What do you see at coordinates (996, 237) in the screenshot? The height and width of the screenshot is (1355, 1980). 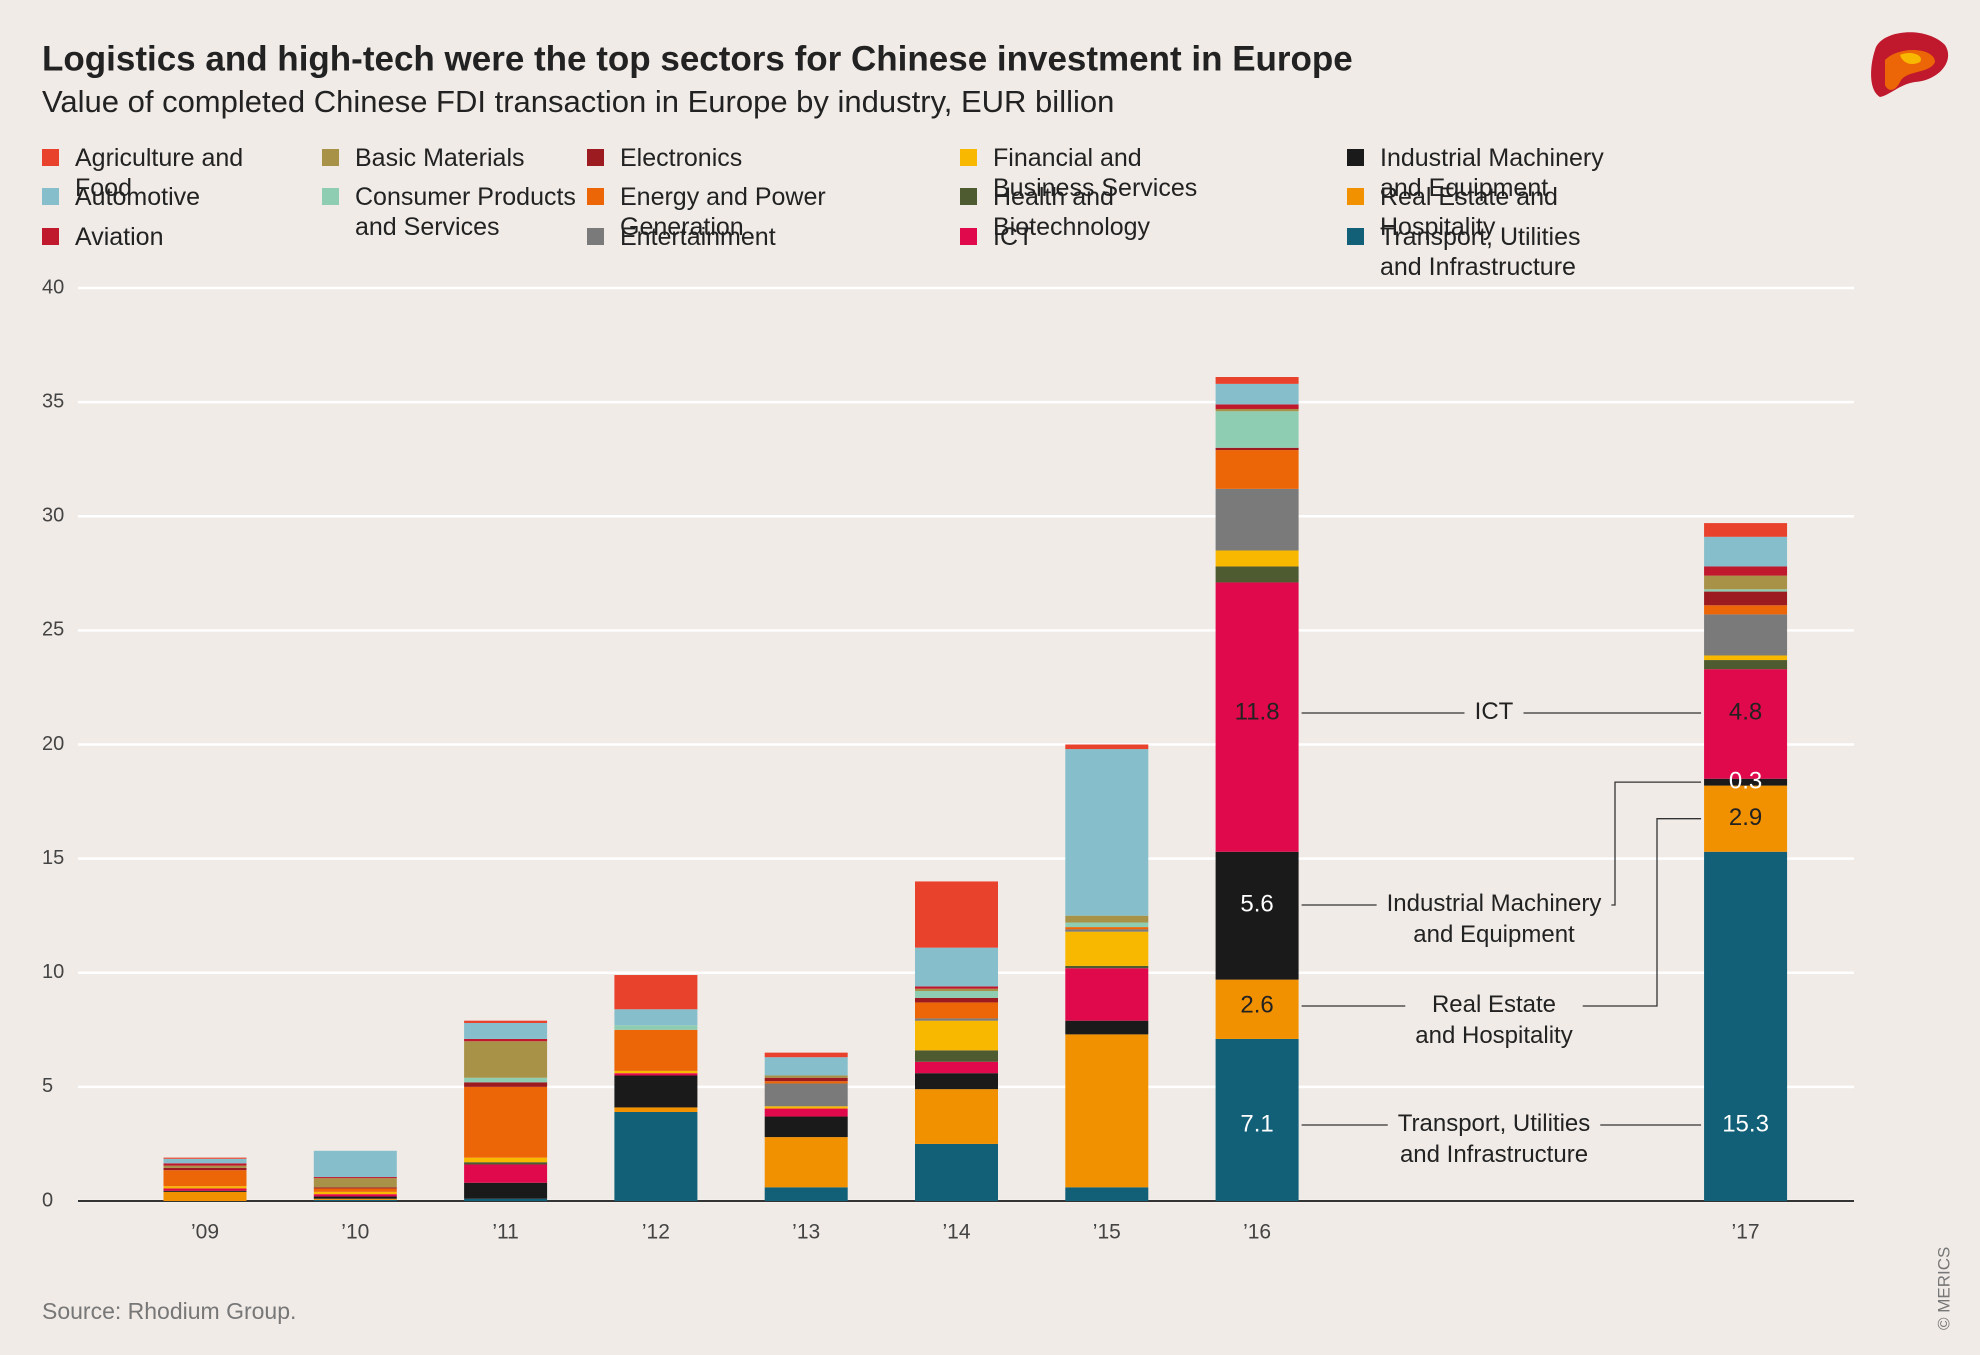 I see `legend-item: ICT` at bounding box center [996, 237].